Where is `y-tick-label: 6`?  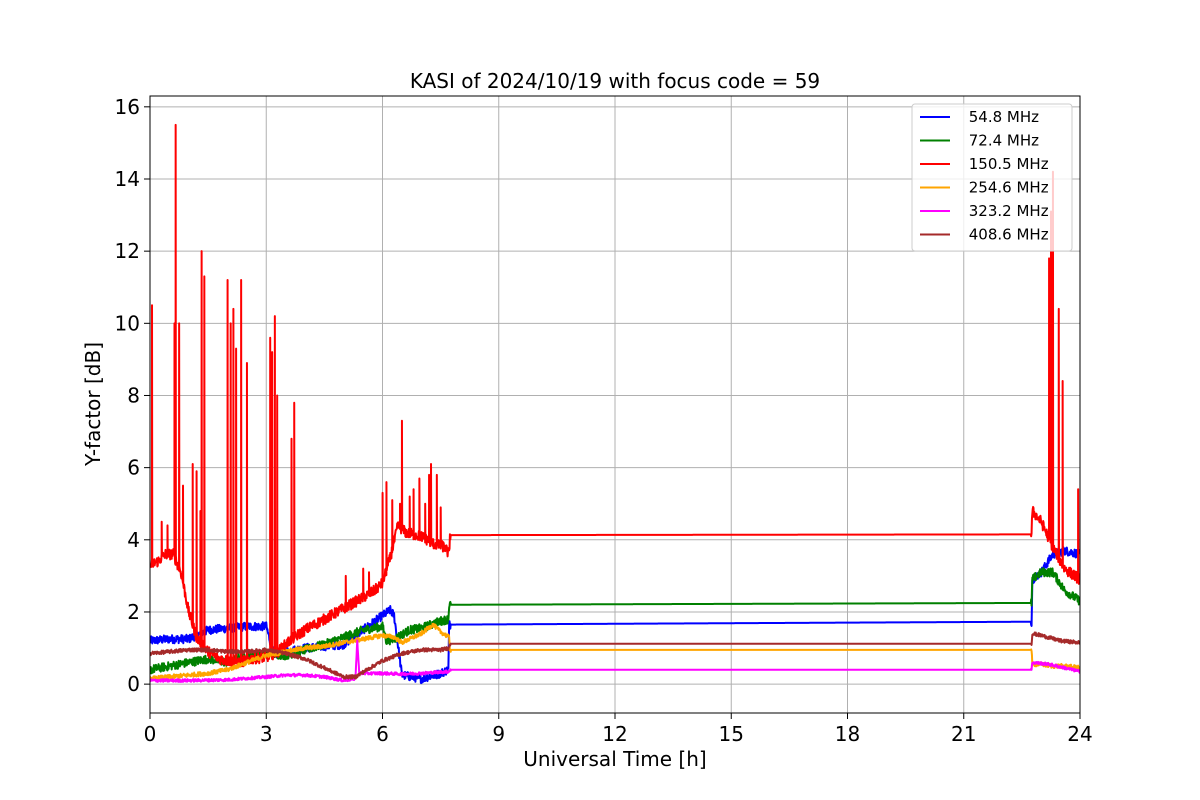 y-tick-label: 6 is located at coordinates (133, 468).